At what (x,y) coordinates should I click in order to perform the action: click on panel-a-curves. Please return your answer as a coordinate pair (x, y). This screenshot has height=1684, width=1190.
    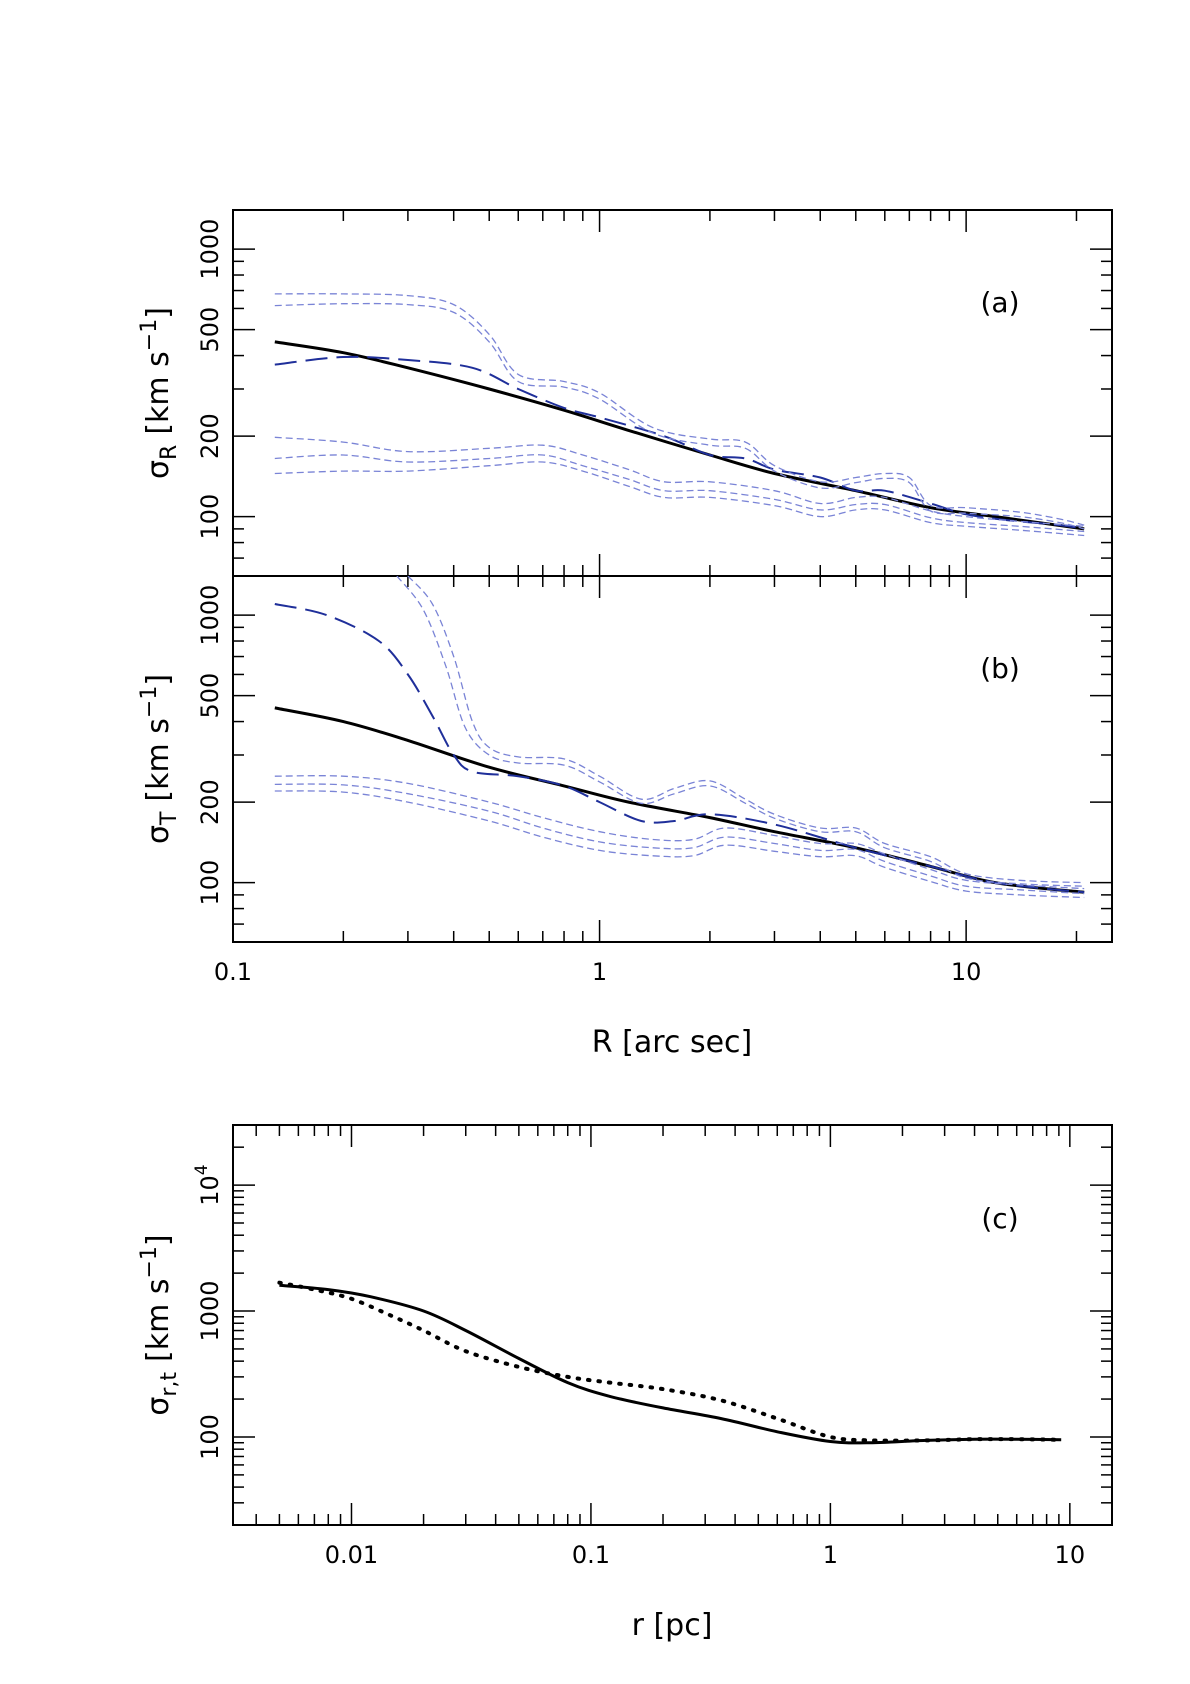
    Looking at the image, I should click on (679, 415).